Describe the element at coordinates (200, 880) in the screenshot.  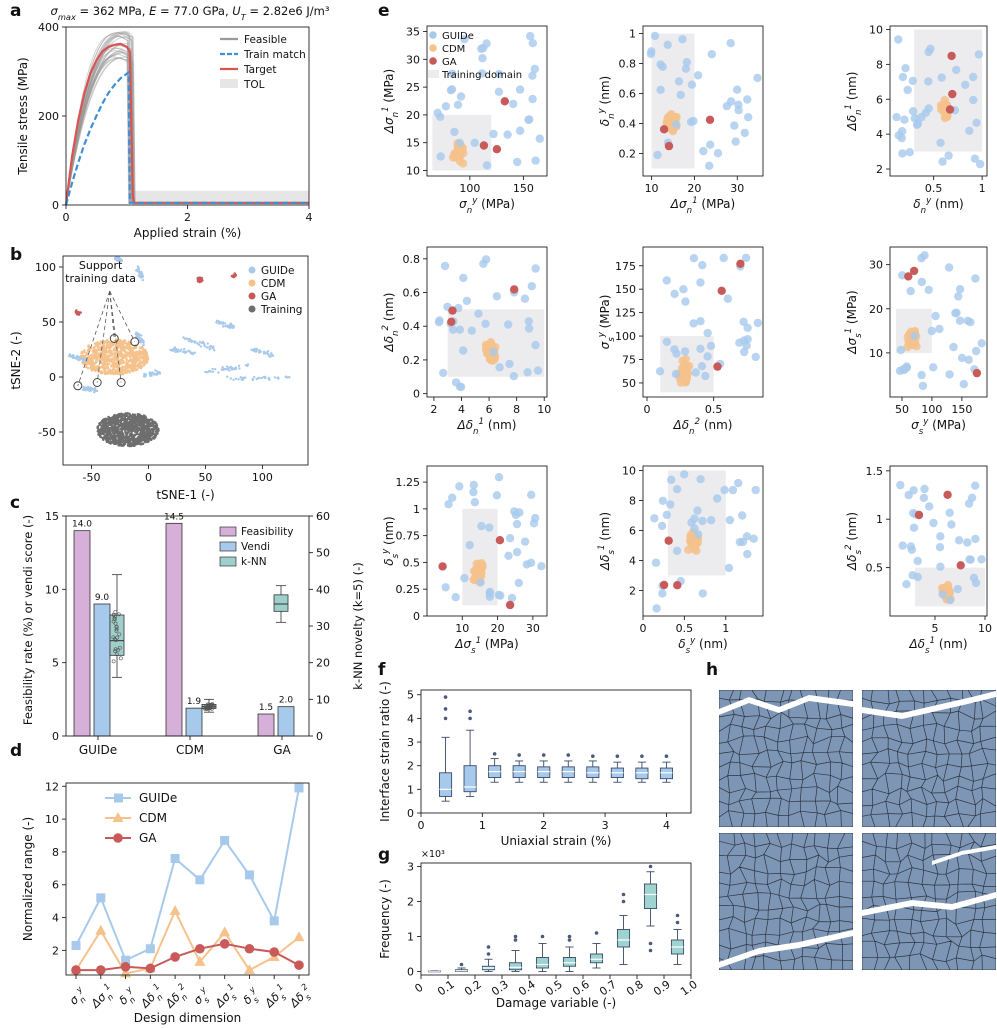
I see `guide-marker` at that location.